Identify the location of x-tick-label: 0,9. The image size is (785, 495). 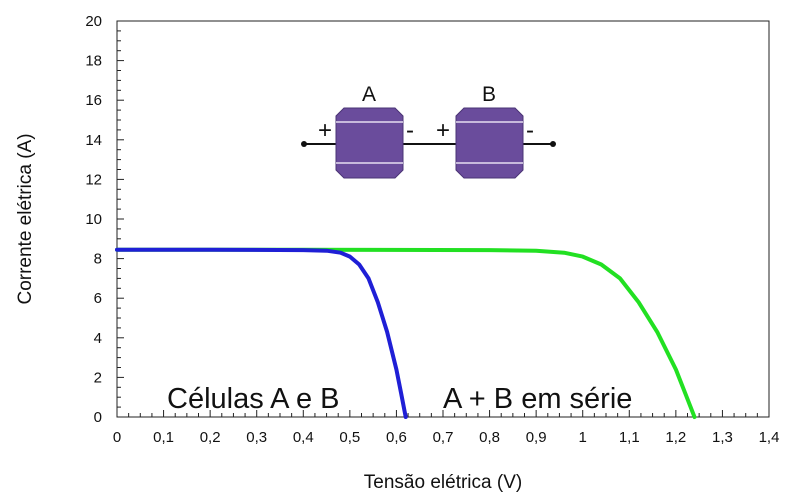
(536, 437).